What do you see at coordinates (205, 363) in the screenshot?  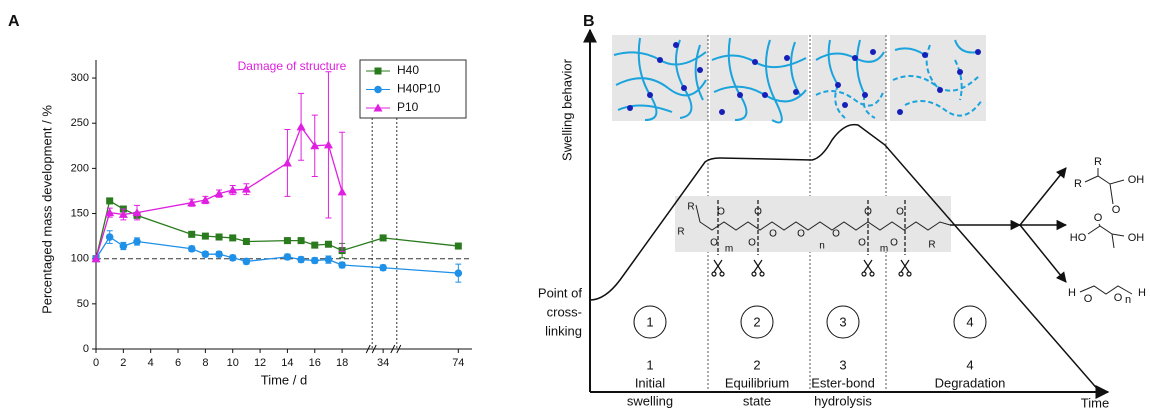 I see `x-tick-label: 8` at bounding box center [205, 363].